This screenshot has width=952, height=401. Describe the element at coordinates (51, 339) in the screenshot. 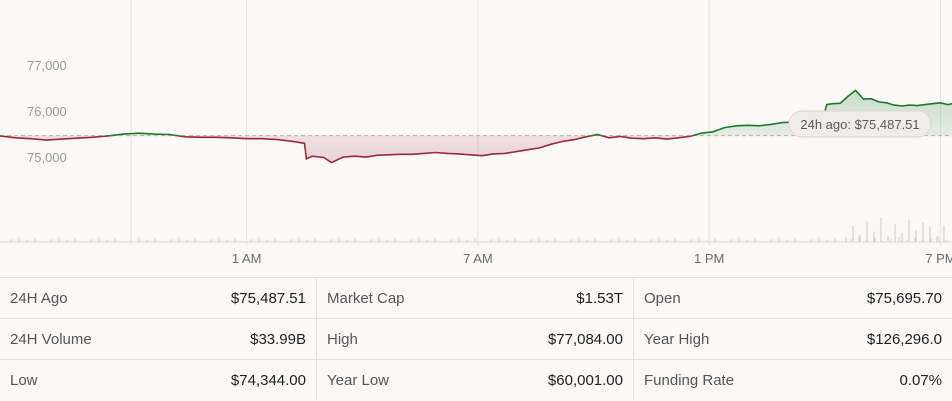

I see `stat-label: 24H Volume` at that location.